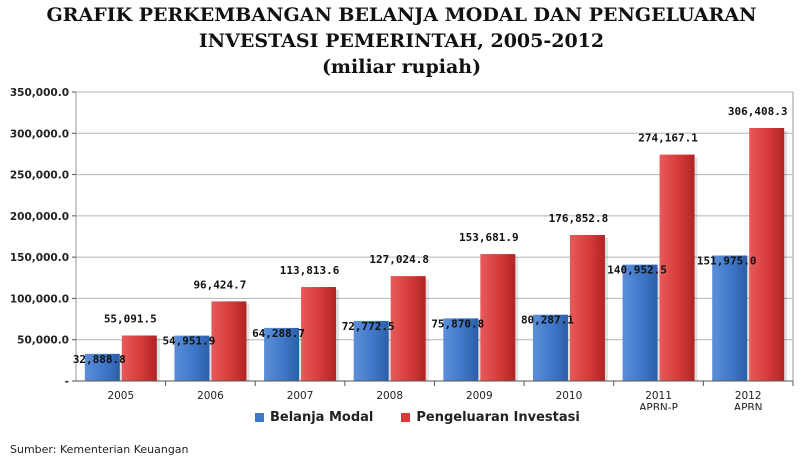  I want to click on y-tick-label: 300,000.0, so click(39, 134).